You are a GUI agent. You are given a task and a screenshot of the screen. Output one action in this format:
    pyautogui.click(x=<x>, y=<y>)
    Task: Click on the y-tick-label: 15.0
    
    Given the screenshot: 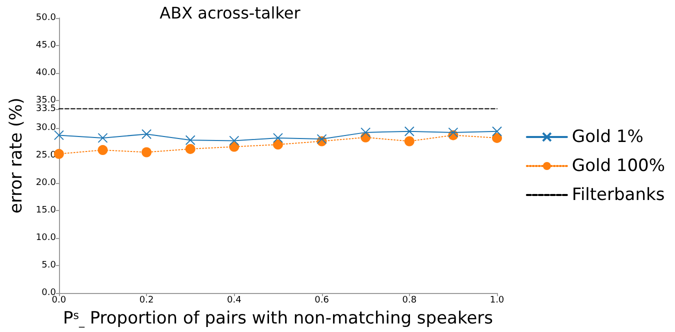 What is the action you would take?
    pyautogui.click(x=46, y=211)
    